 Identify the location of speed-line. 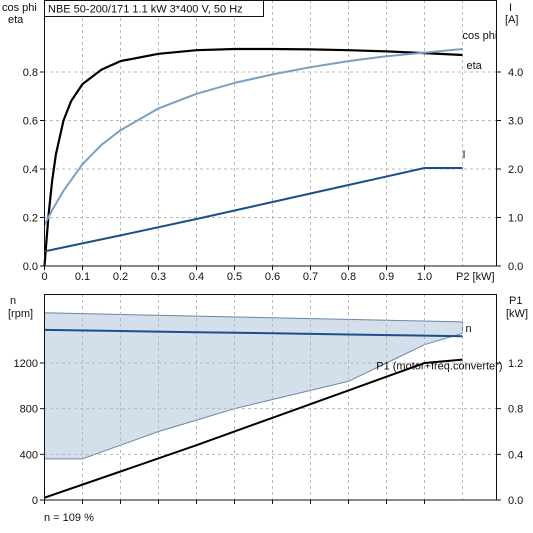
(253, 333).